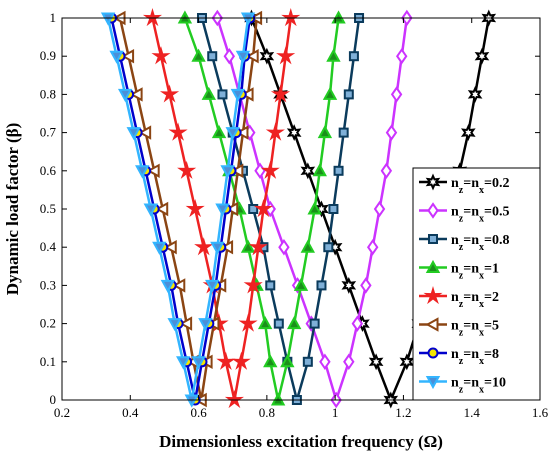 The width and height of the screenshot is (550, 458). Describe the element at coordinates (480, 215) in the screenshot. I see `legend-label: nz=nx=0.5` at that location.